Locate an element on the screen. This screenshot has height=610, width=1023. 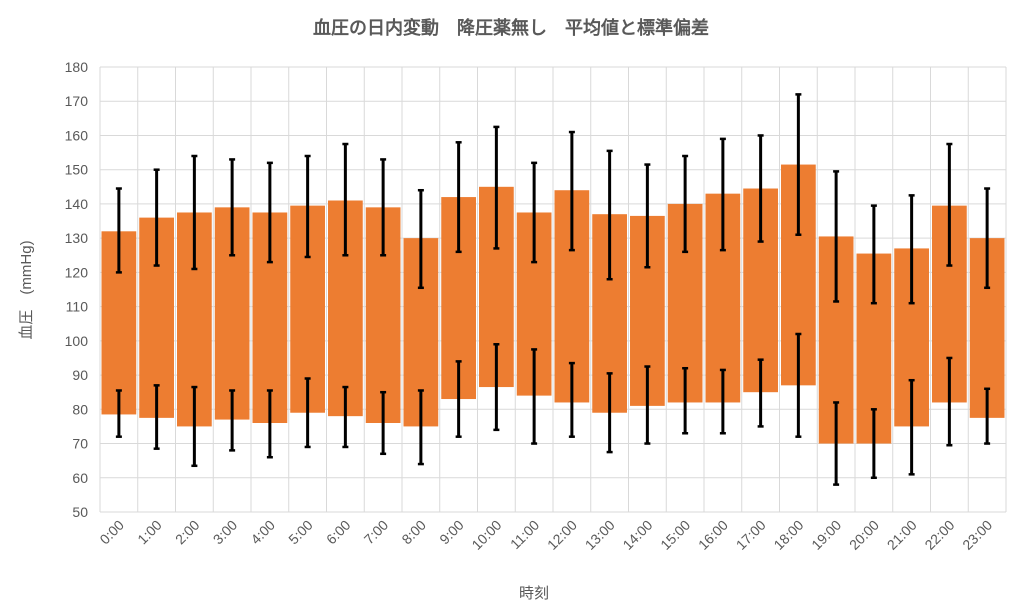
y-tick-label: 130 is located at coordinates (77, 238).